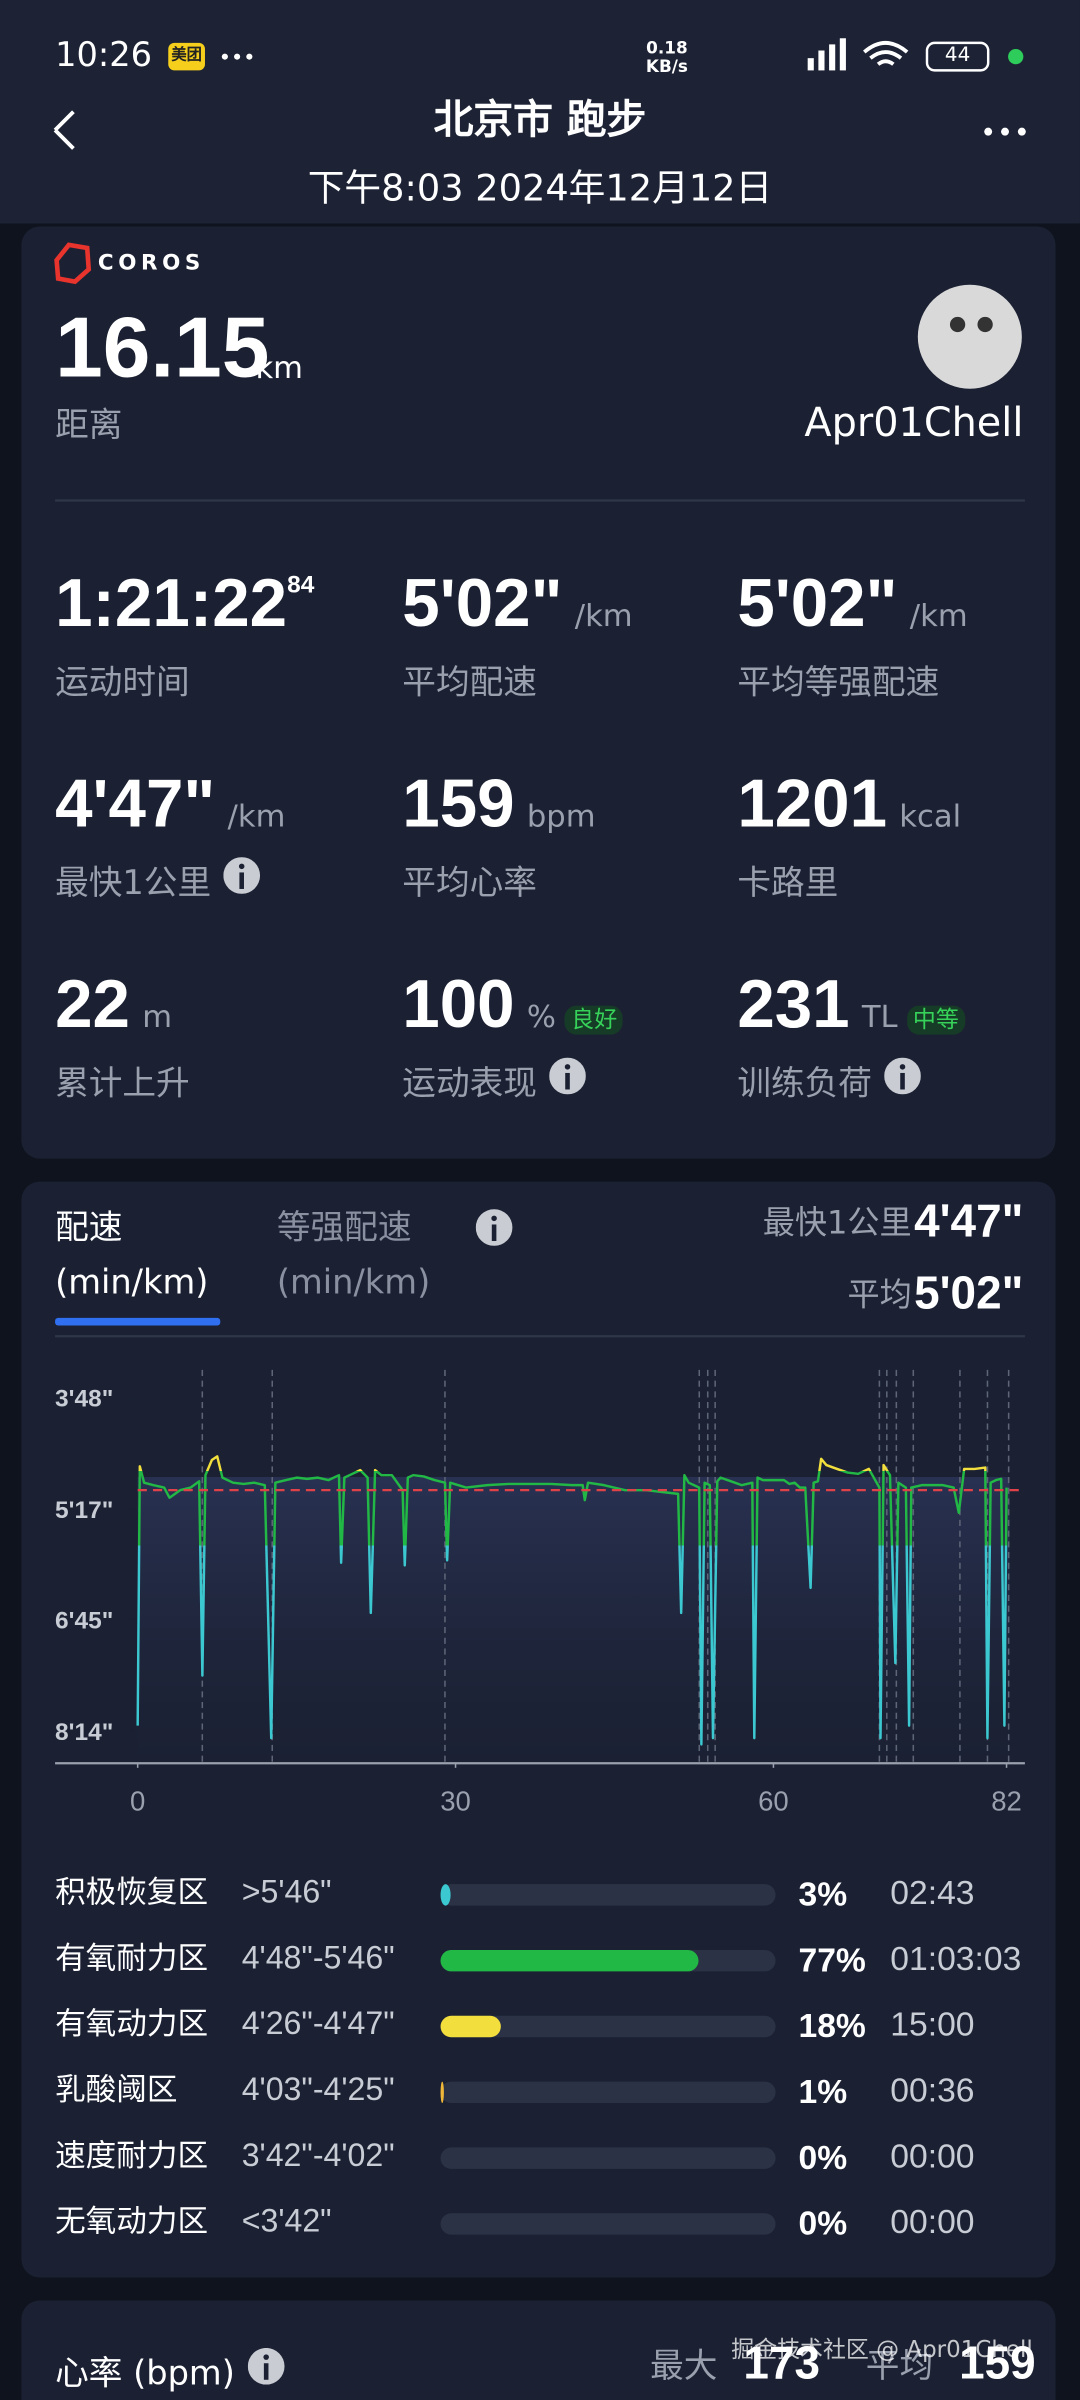 Image resolution: width=1080 pixels, height=2400 pixels. What do you see at coordinates (170, 805) in the screenshot?
I see `stat-value-row: 4'47" /km` at bounding box center [170, 805].